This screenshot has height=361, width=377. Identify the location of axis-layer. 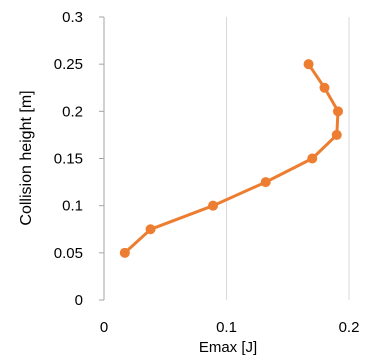
(102, 158).